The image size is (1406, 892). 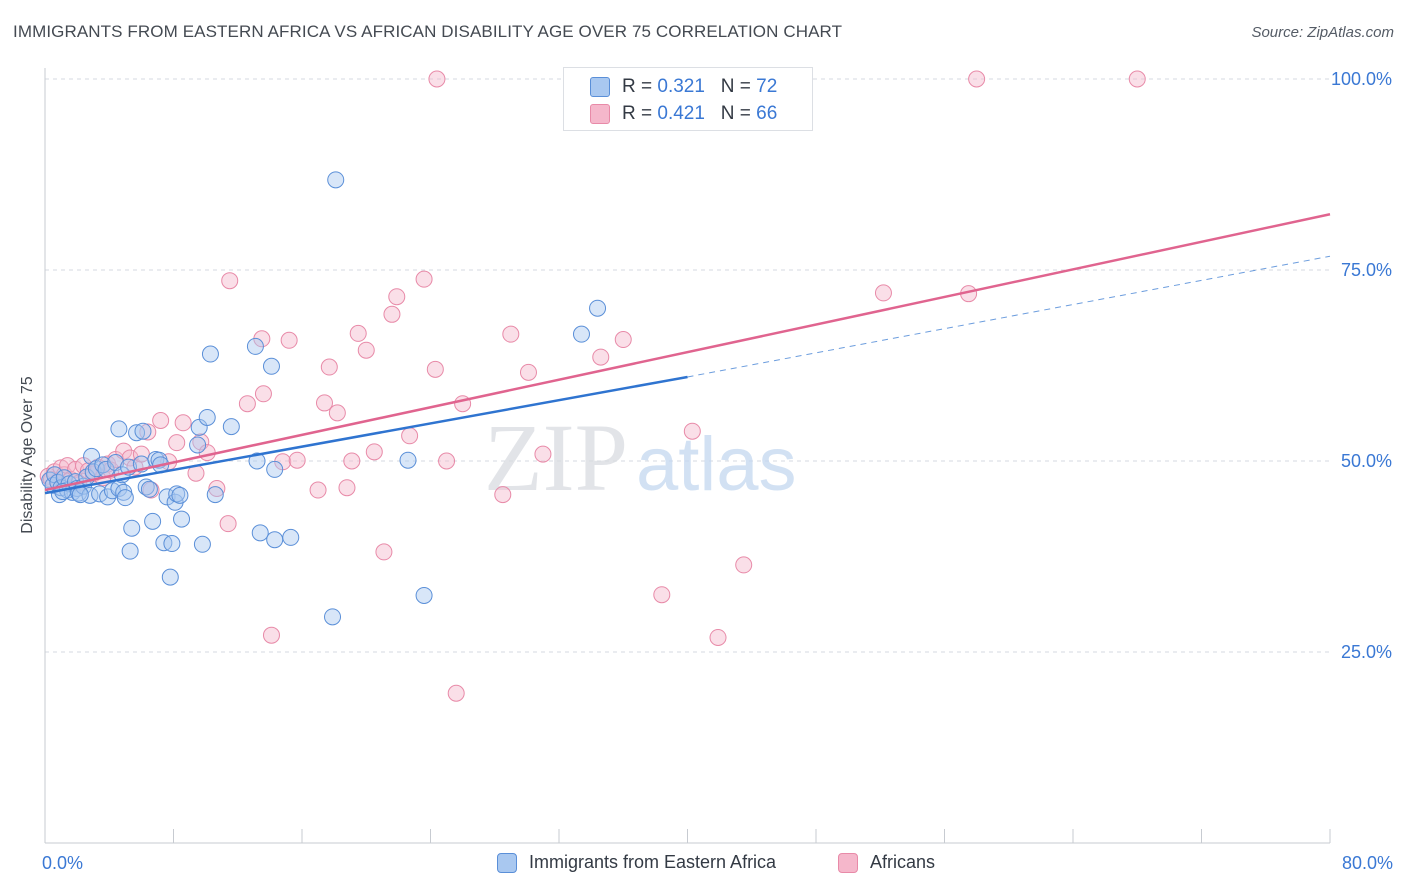 I want to click on stats-row-africans: R = 0.421 N = 66, so click(x=689, y=114).